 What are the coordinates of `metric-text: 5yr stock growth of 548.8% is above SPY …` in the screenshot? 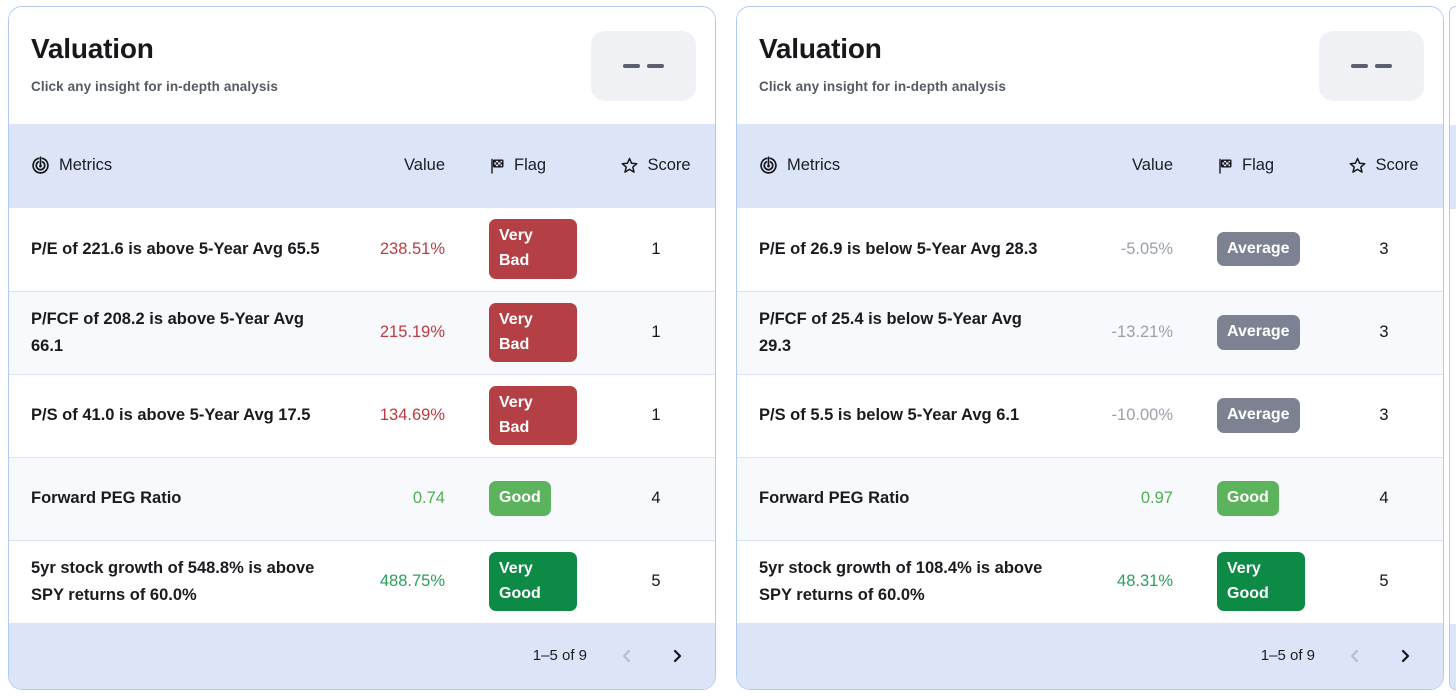 It's located at (173, 581).